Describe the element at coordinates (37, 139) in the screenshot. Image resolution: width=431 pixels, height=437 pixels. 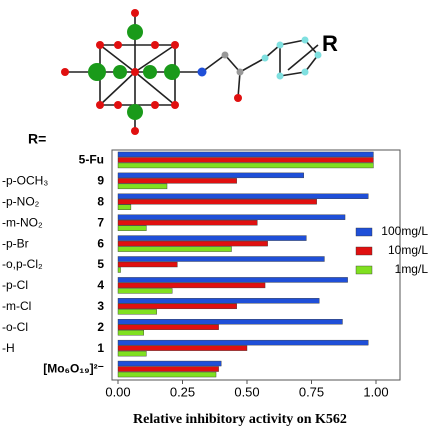
I see `r-prefix: R=` at that location.